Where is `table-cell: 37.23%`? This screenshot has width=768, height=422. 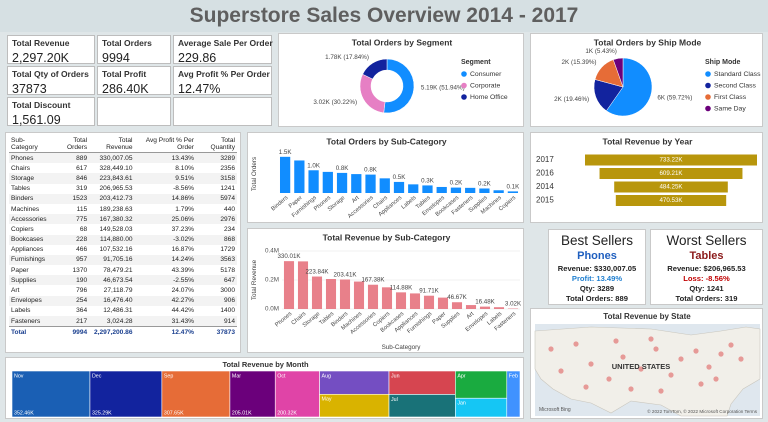
table-cell: 37.23% is located at coordinates (182, 229).